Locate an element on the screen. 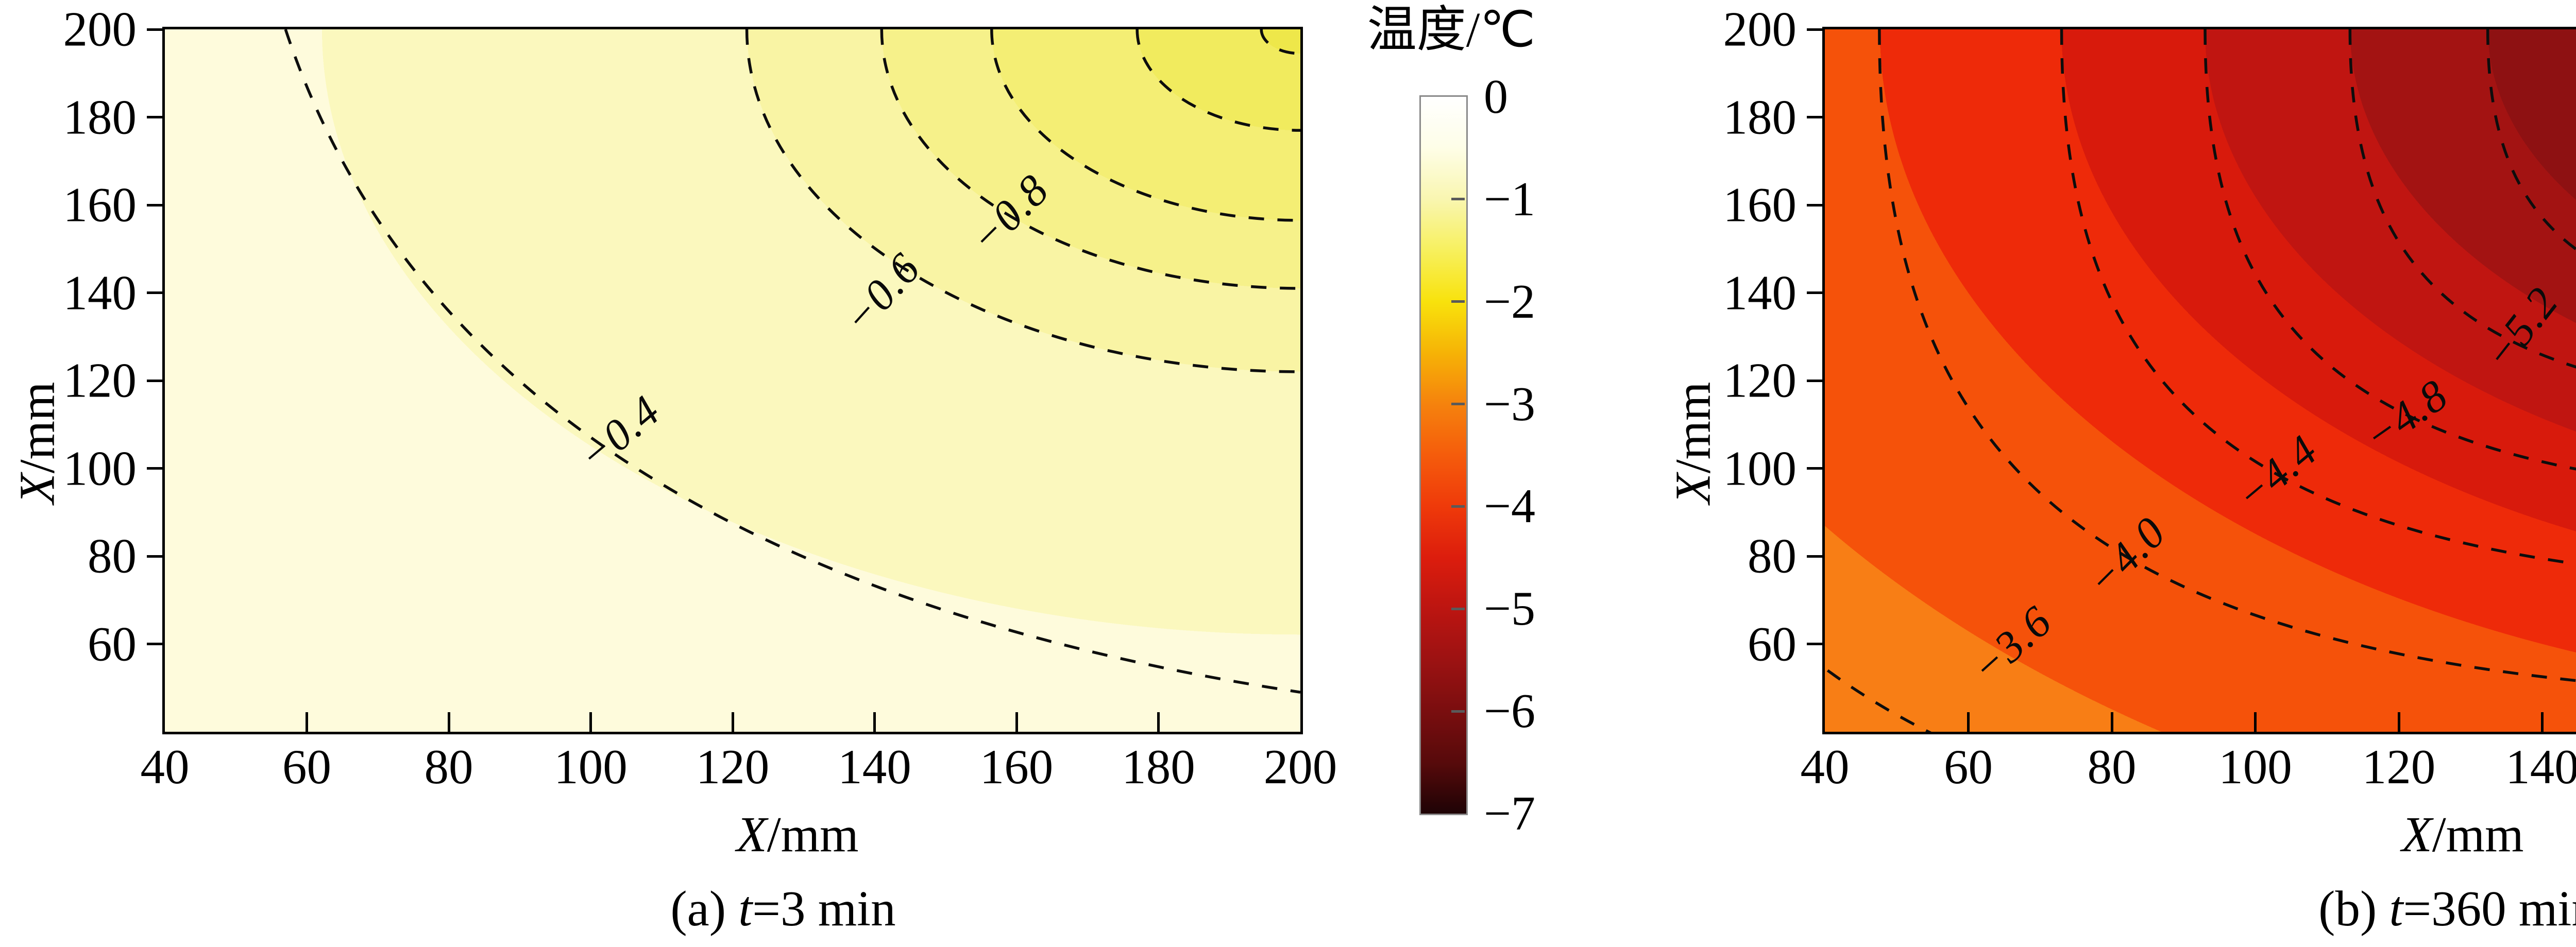 This screenshot has width=2576, height=947. contour-line-b--4.8 is located at coordinates (2390, 250).